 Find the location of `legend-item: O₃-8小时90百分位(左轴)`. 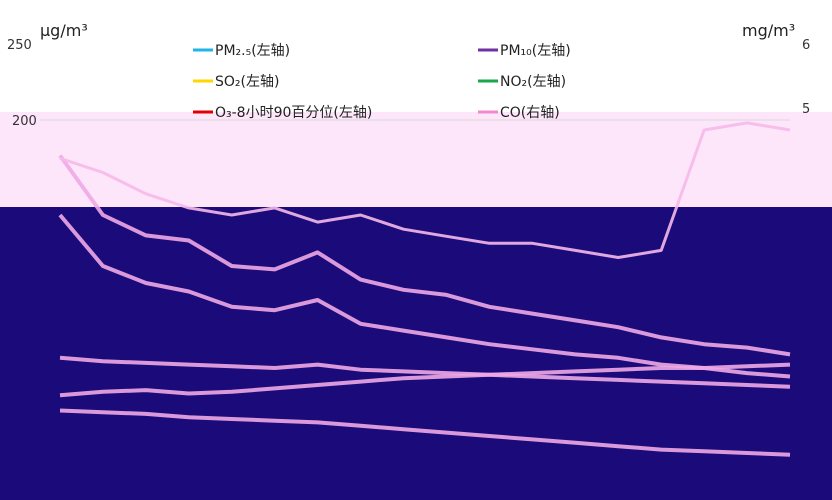

legend-item: O₃-8小时90百分位(左轴) is located at coordinates (282, 113).